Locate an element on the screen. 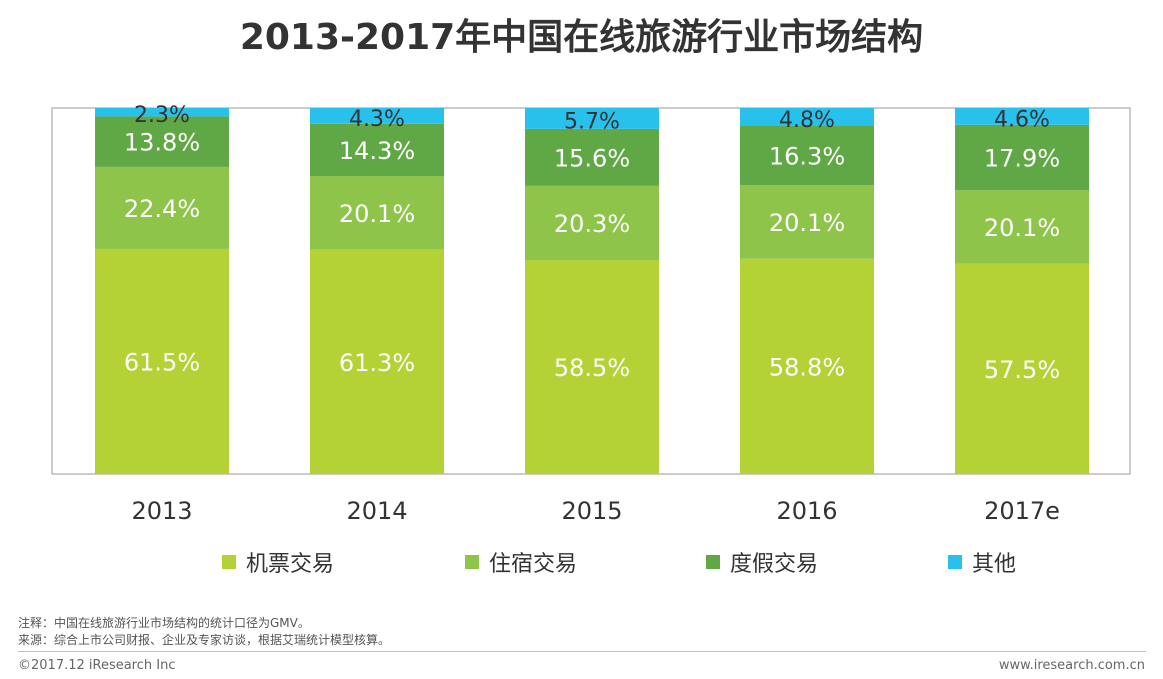 The width and height of the screenshot is (1163, 679). data-label-2013-series-1: 22.4% is located at coordinates (162, 209).